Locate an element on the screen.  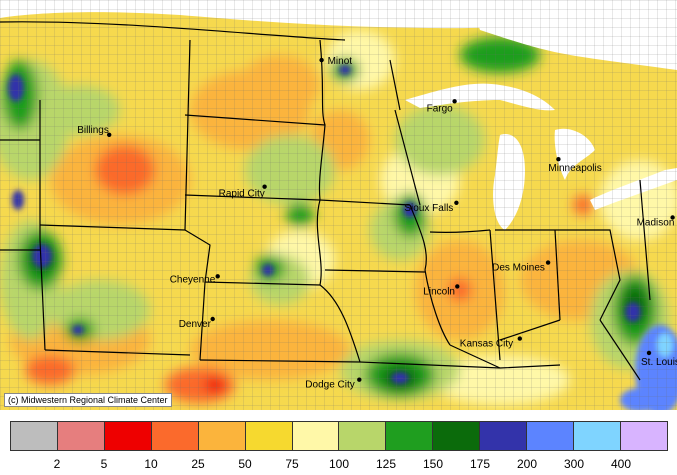
legend-label: 50 is located at coordinates (245, 464).